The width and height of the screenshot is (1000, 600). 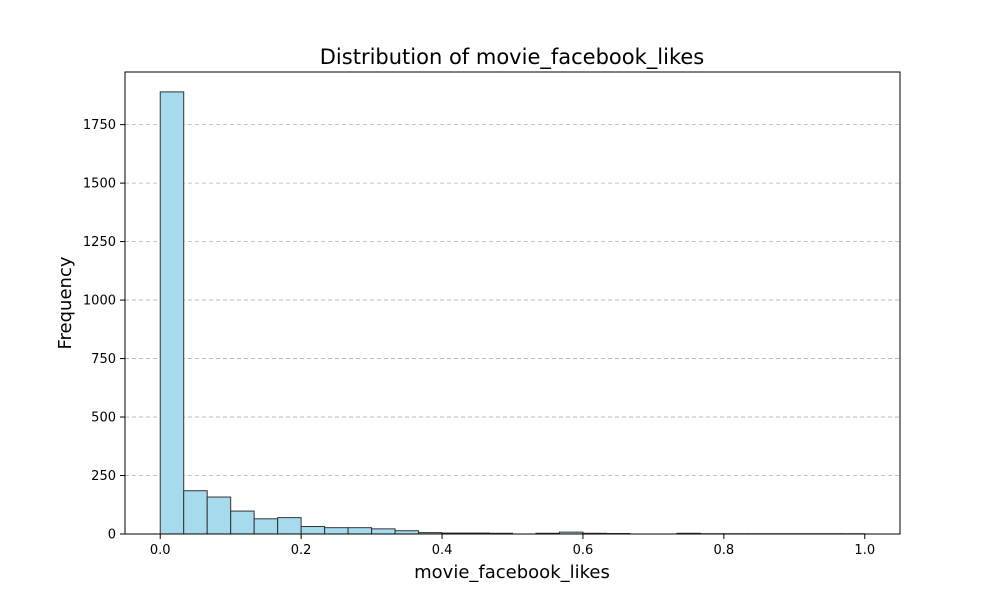 What do you see at coordinates (103, 476) in the screenshot?
I see `y-tick-label: 250` at bounding box center [103, 476].